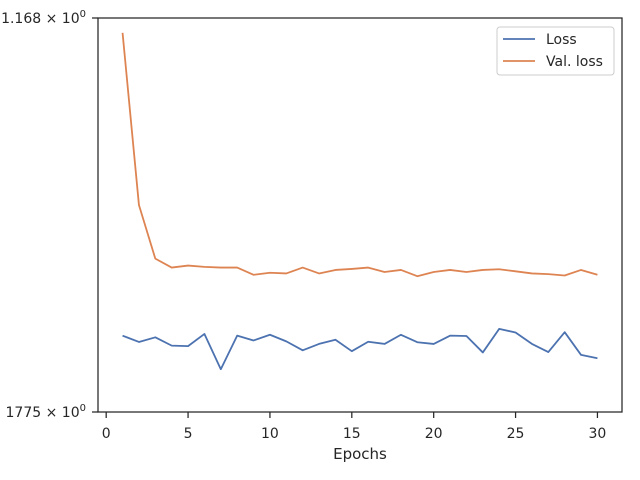 This screenshot has height=480, width=640. Describe the element at coordinates (106, 434) in the screenshot. I see `x-tick-label: 0` at that location.